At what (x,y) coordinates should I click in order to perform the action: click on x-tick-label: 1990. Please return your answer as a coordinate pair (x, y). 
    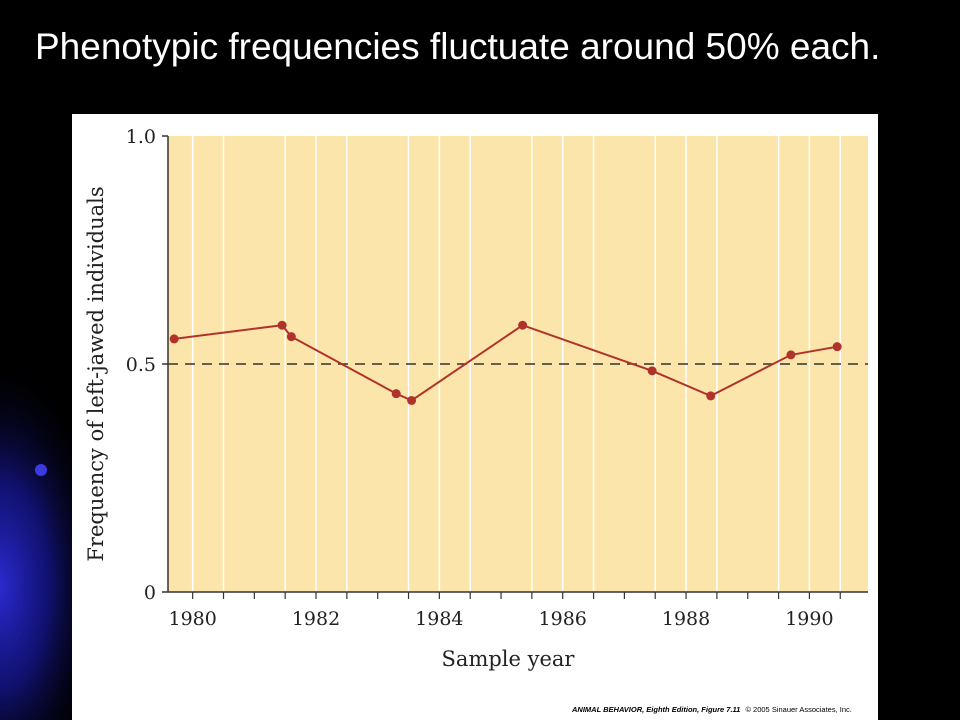
    Looking at the image, I should click on (809, 619).